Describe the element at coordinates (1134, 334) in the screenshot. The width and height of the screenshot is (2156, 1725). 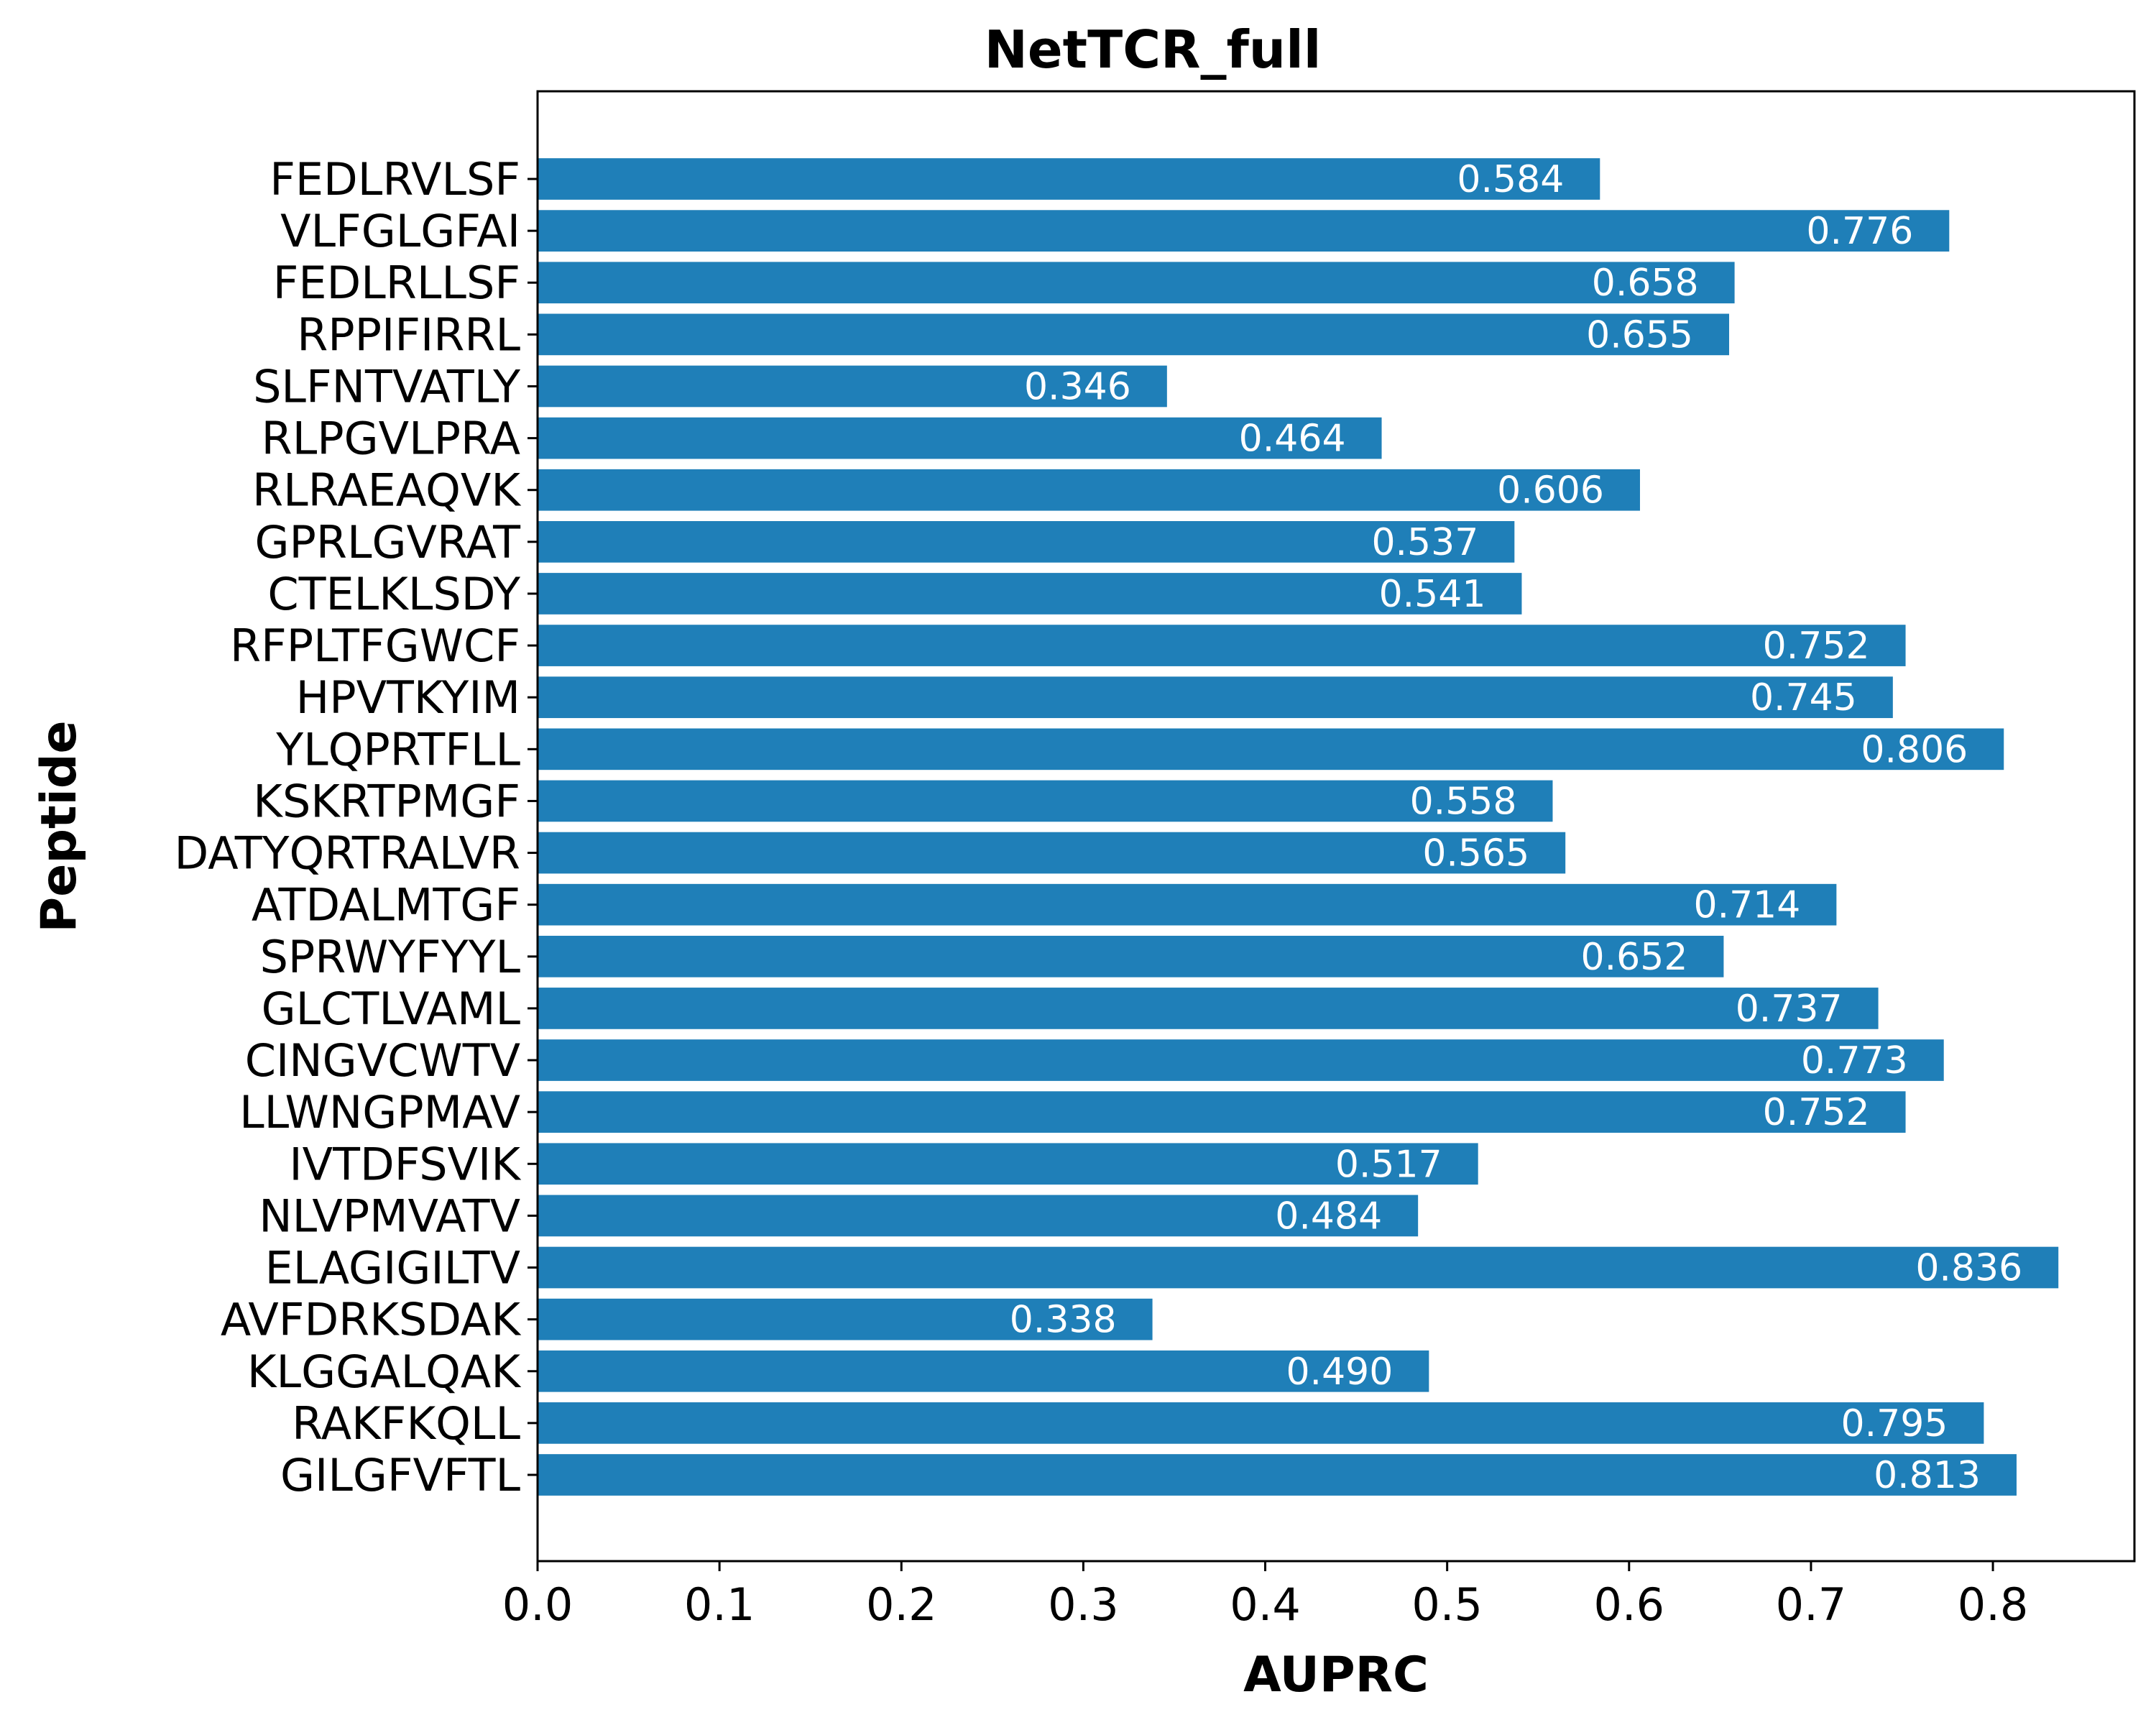
I see `bar-rppifirrl` at that location.